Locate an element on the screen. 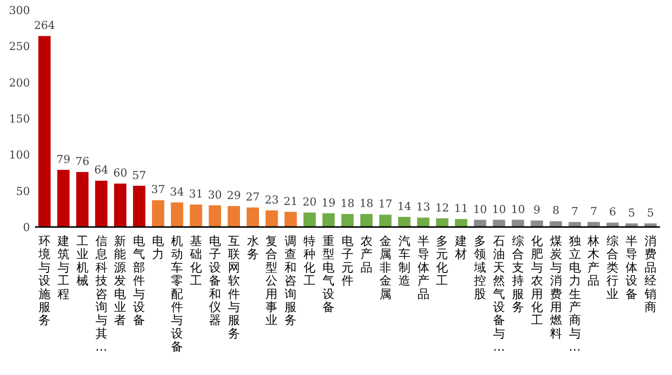 Image resolution: width=672 pixels, height=375 pixels. data-label: 8 is located at coordinates (556, 211).